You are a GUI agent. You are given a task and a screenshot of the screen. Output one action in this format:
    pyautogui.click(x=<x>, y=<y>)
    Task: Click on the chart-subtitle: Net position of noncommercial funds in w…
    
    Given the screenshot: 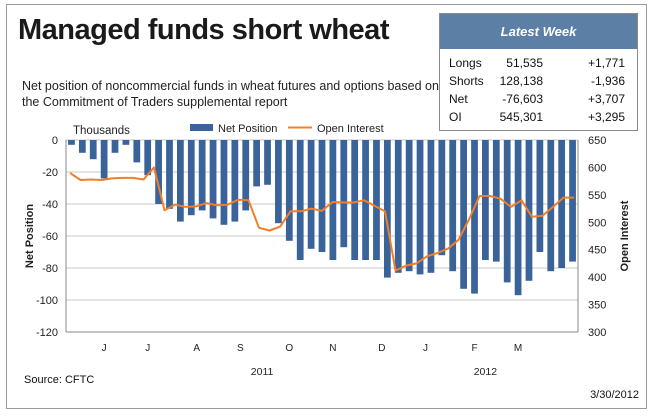 What is the action you would take?
    pyautogui.click(x=230, y=94)
    